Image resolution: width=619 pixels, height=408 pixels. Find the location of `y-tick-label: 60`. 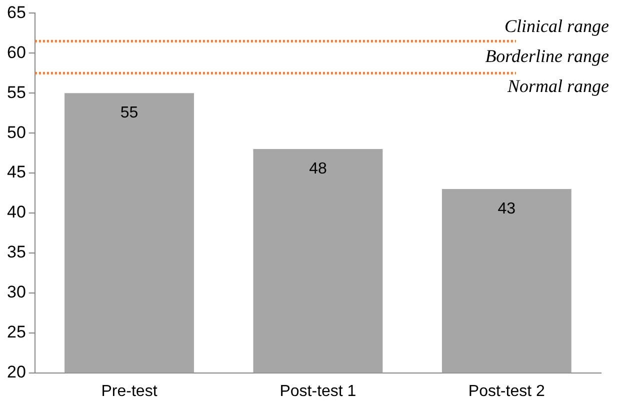

y-tick-label: 60 is located at coordinates (16, 52).